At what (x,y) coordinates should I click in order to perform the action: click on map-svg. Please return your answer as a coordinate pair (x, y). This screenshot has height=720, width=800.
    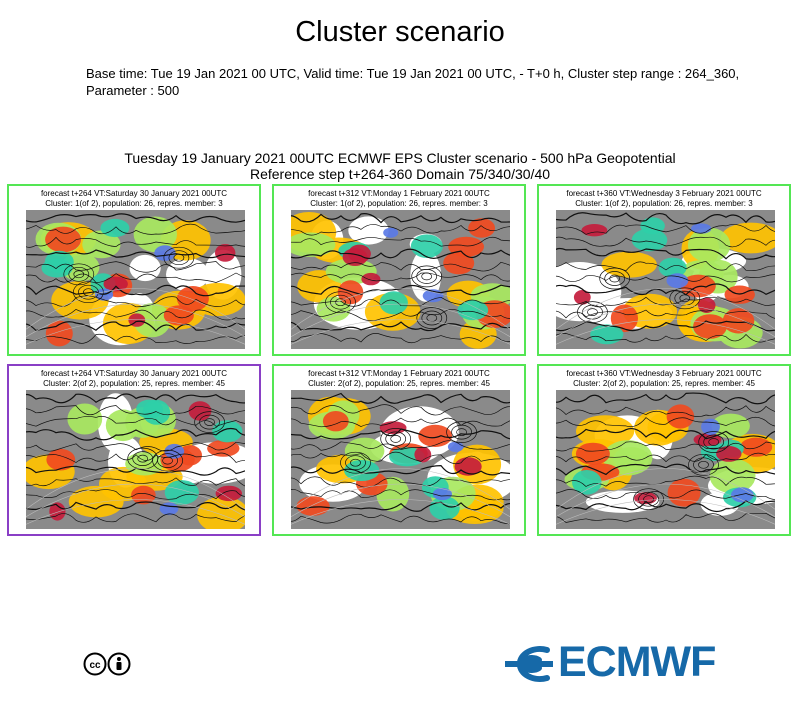
    Looking at the image, I should click on (400, 279).